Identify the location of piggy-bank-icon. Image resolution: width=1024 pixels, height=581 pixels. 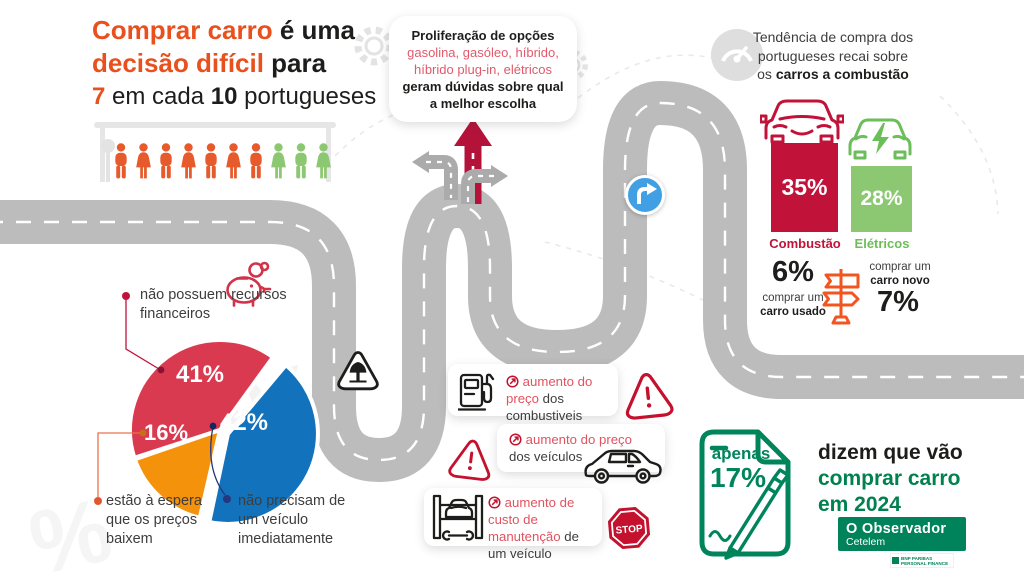
(249, 284).